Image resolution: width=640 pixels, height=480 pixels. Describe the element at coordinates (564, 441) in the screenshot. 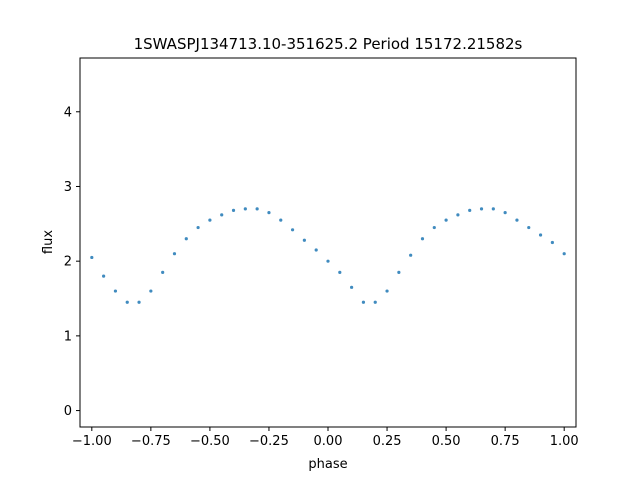

I see `x-tick-label: 1.00` at that location.